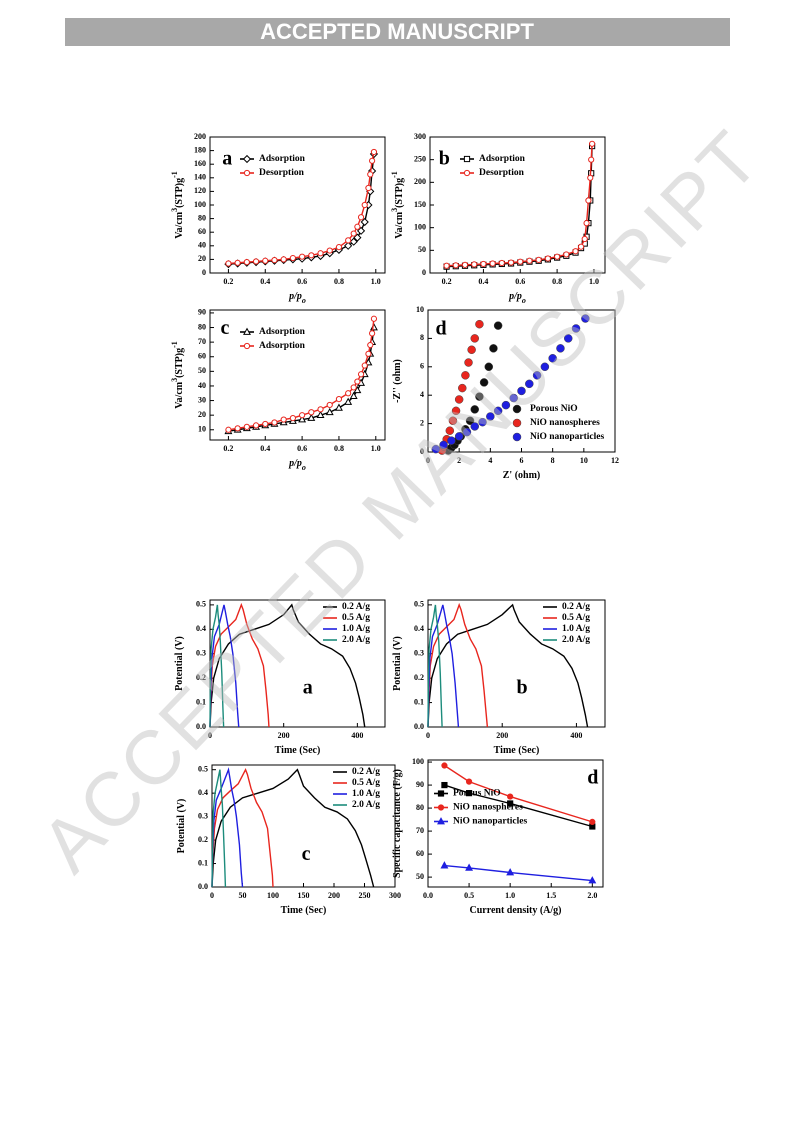  What do you see at coordinates (200, 136) in the screenshot?
I see `y-tick-label: 200` at bounding box center [200, 136].